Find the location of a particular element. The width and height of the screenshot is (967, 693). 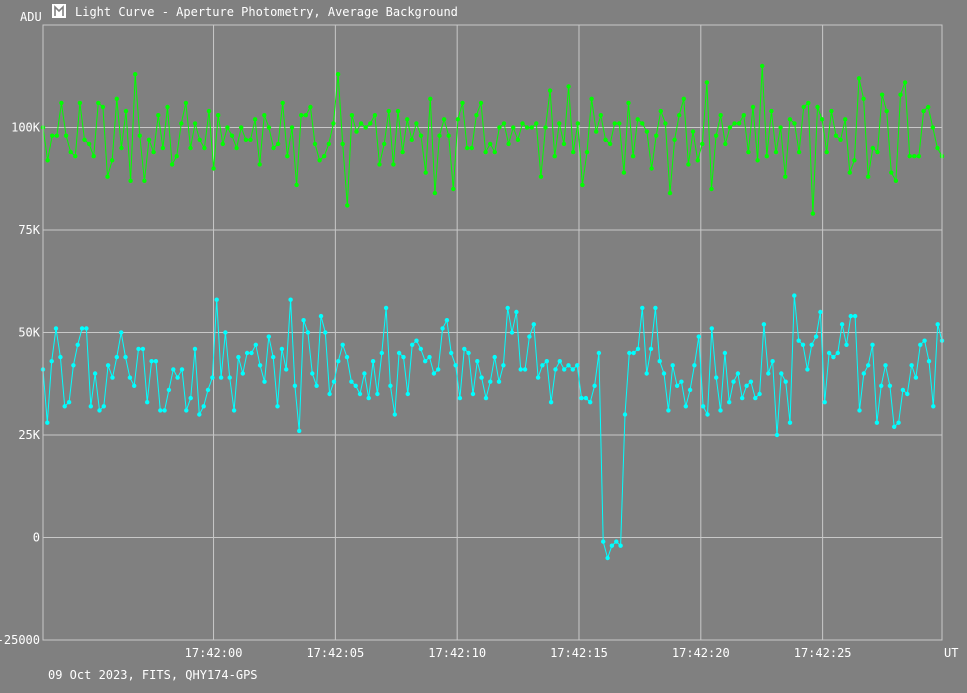

y-tick-label: 0 is located at coordinates (36, 538).